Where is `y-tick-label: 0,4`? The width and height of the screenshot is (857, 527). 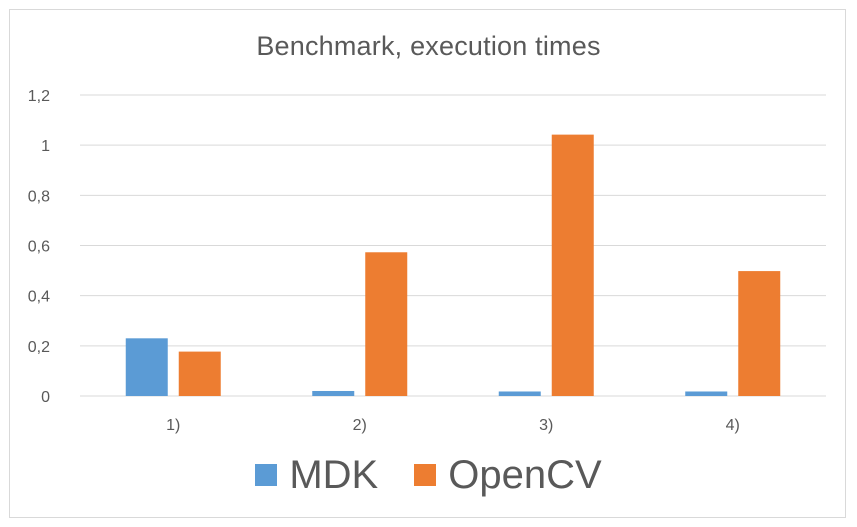
y-tick-label: 0,4 is located at coordinates (39, 297).